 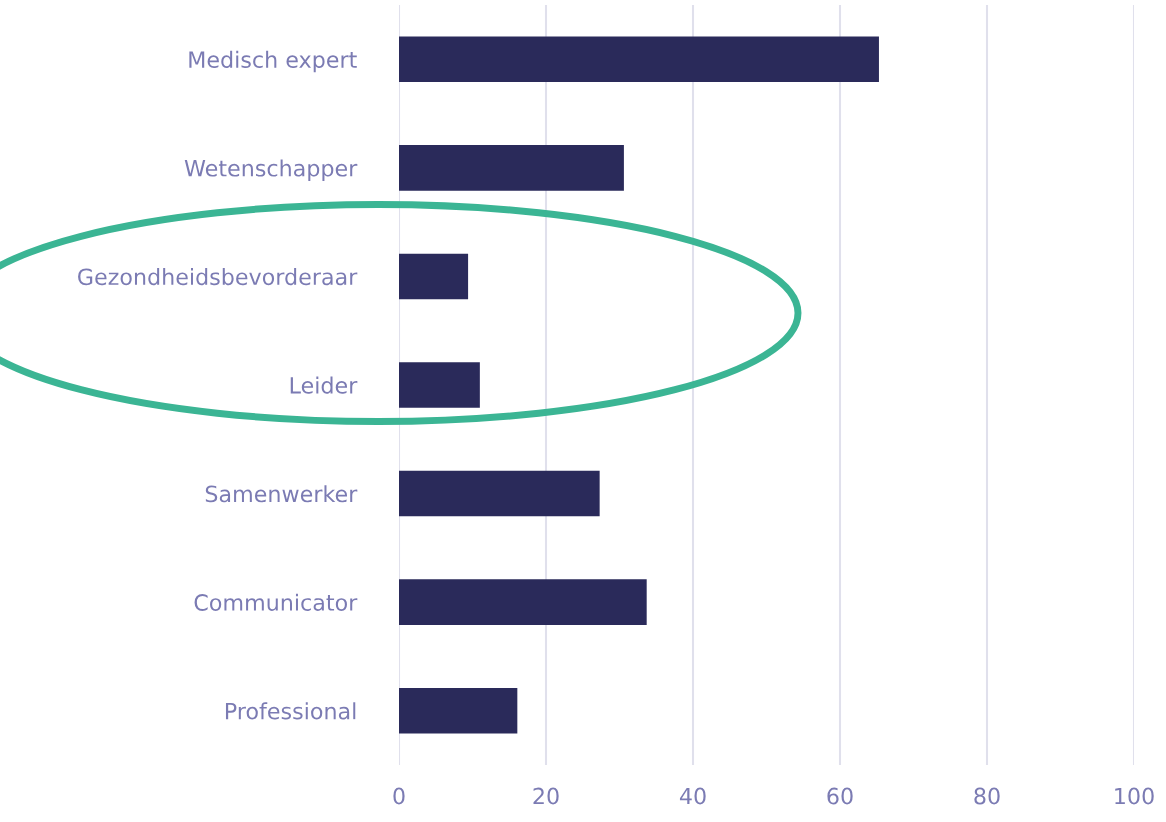 I want to click on y-tick-label: Gezondheidsbevorderaar, so click(x=218, y=276).